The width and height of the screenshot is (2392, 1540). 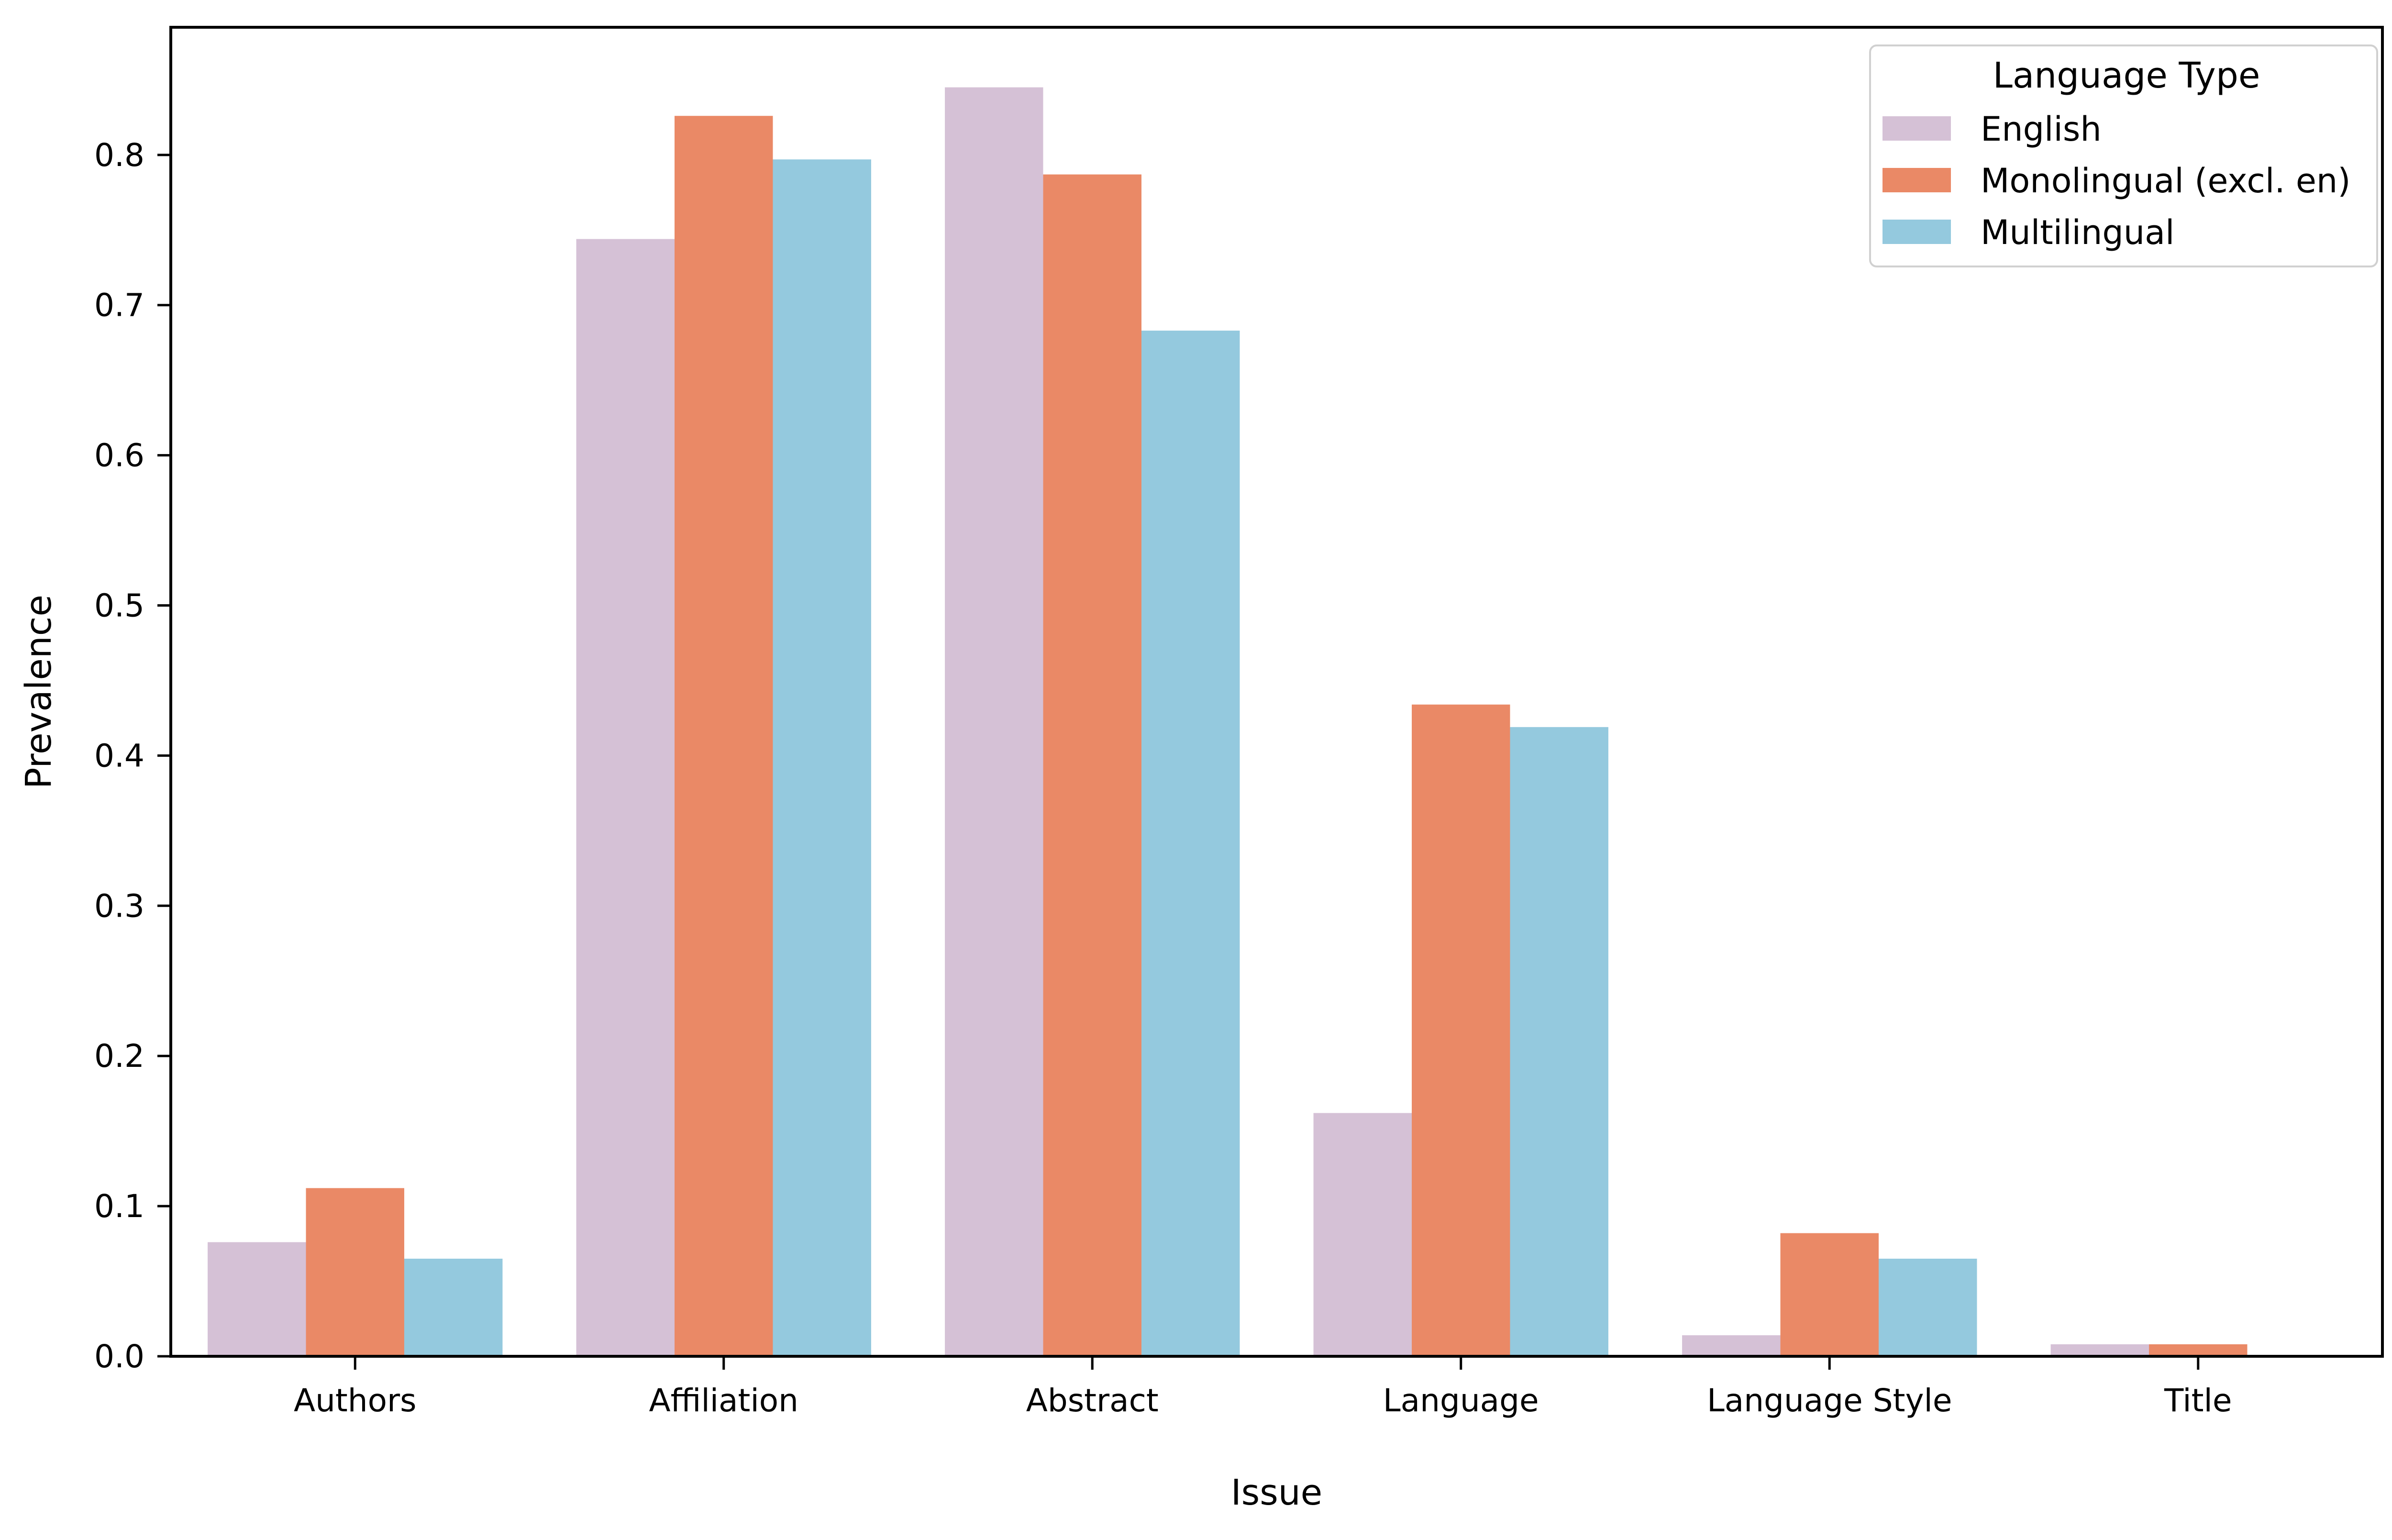 What do you see at coordinates (119, 1356) in the screenshot?
I see `y-tick-label: 0.0` at bounding box center [119, 1356].